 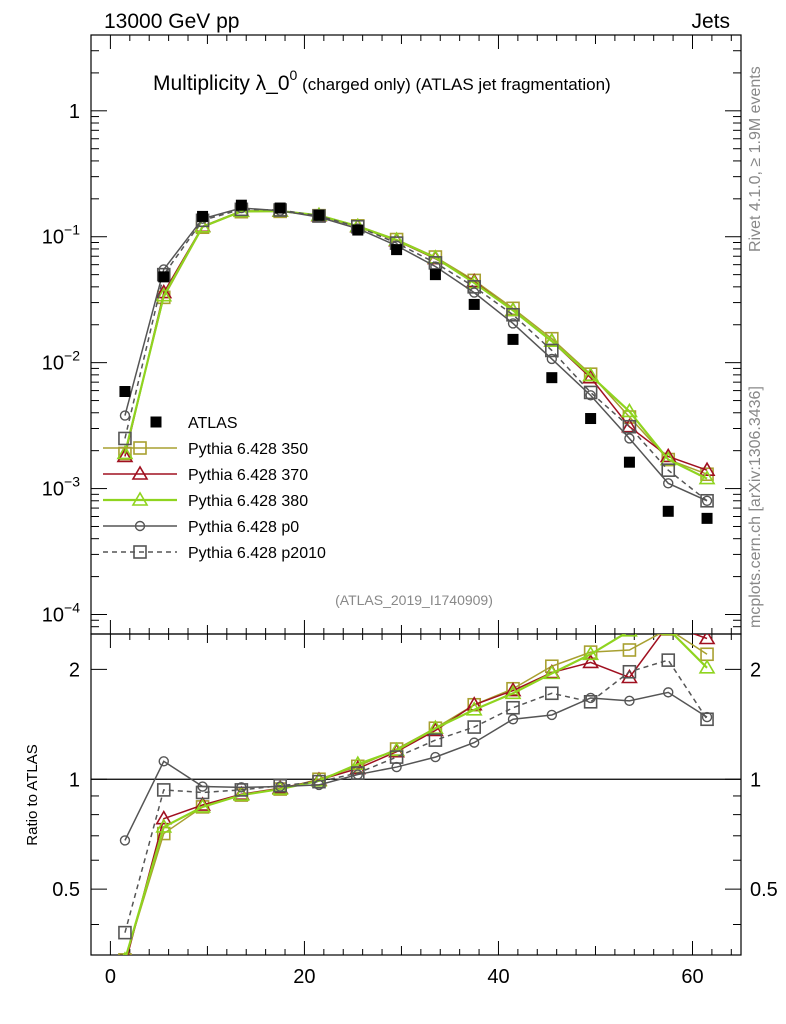 I want to click on y-tick-exp: −3, so click(x=72, y=482).